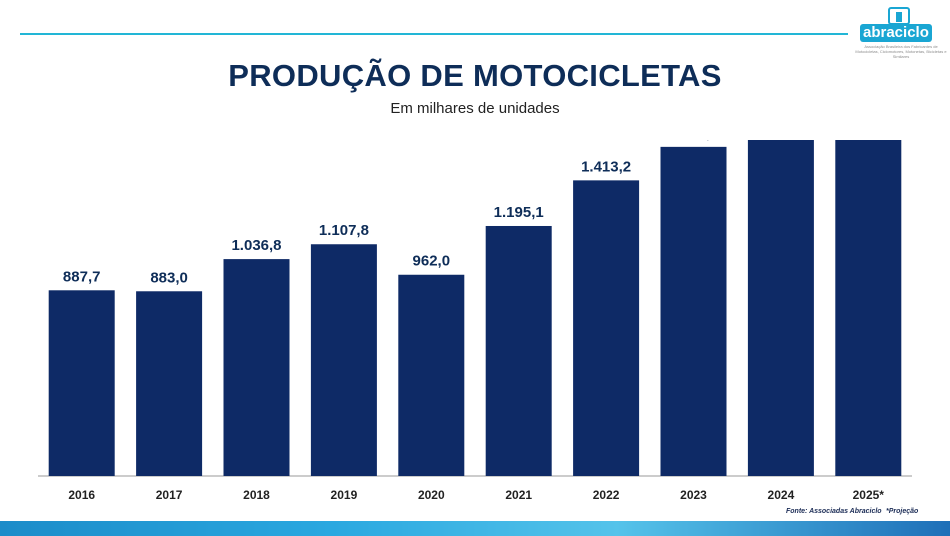 This screenshot has width=950, height=536. I want to click on source-note: Fonte: Associadas Abraciclo, so click(834, 511).